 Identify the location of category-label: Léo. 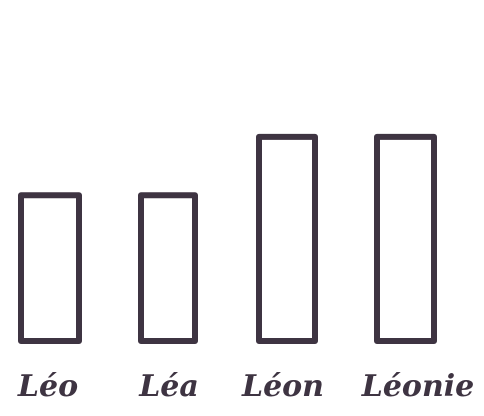
(47, 386).